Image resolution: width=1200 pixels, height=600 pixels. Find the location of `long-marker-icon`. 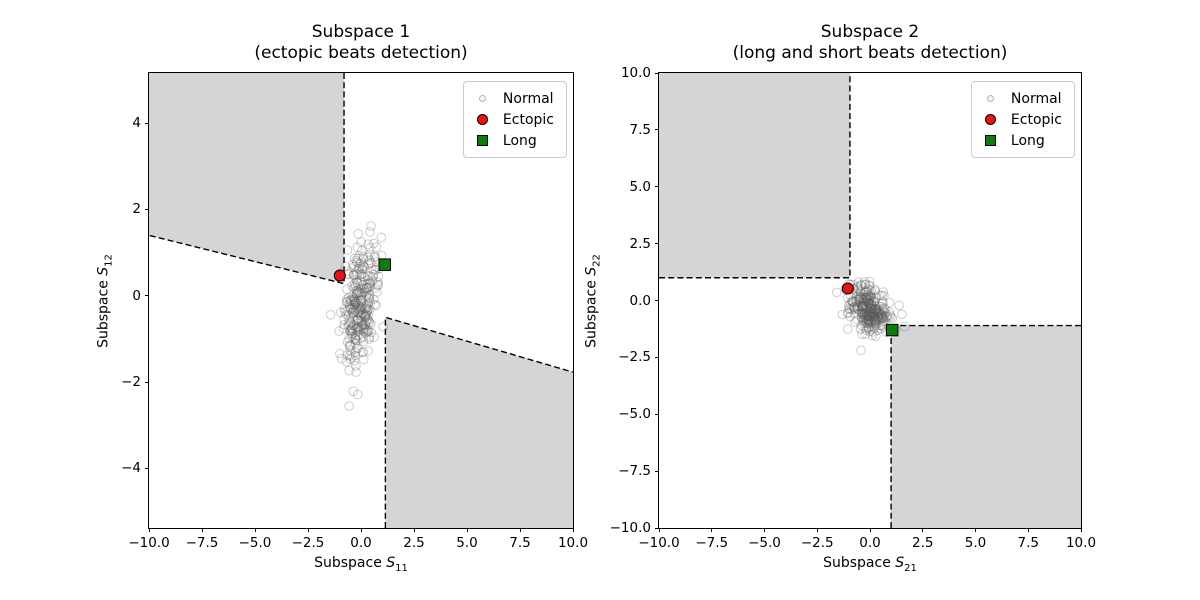

long-marker-icon is located at coordinates (991, 140).